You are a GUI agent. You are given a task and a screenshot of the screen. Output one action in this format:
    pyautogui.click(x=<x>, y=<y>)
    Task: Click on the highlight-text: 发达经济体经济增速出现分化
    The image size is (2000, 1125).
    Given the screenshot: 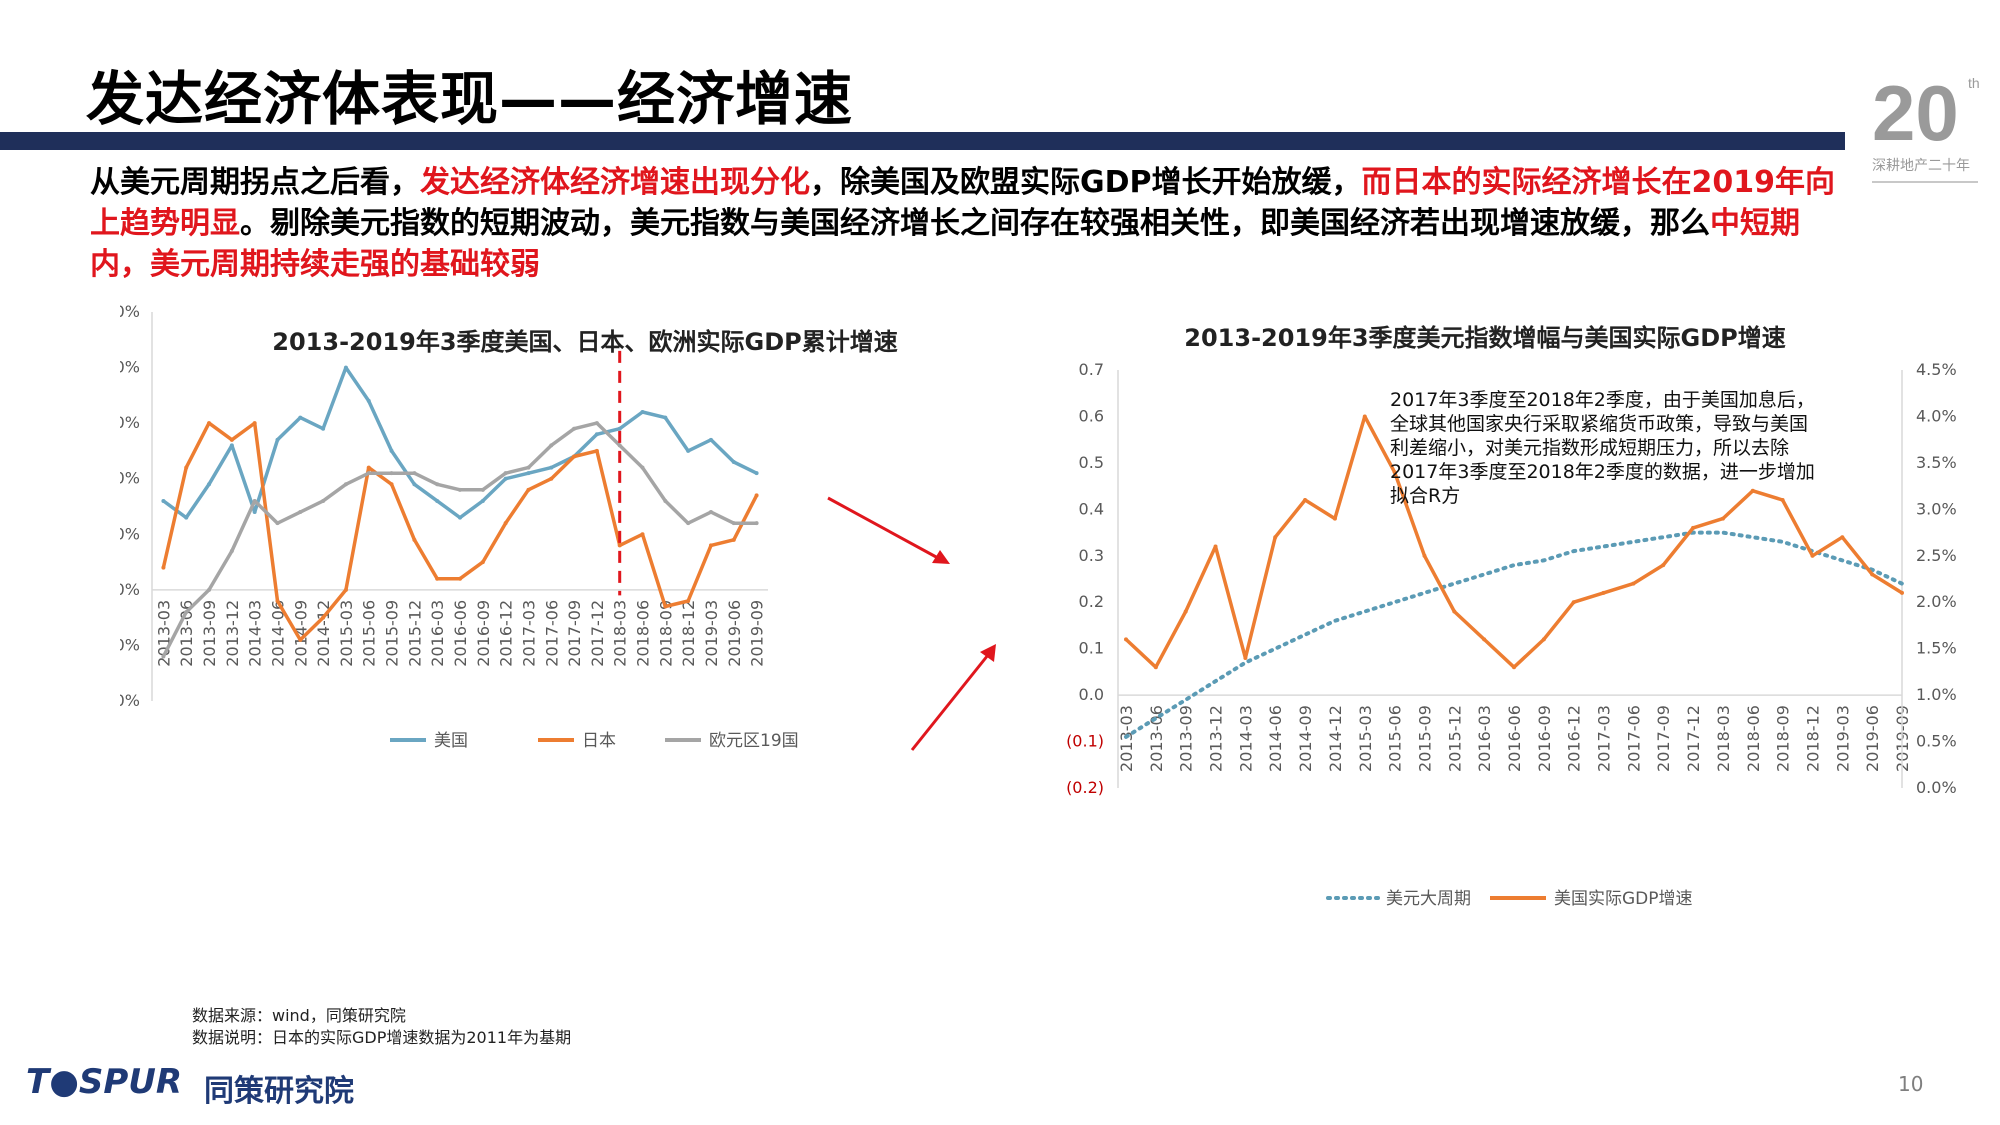 What is the action you would take?
    pyautogui.click(x=615, y=182)
    